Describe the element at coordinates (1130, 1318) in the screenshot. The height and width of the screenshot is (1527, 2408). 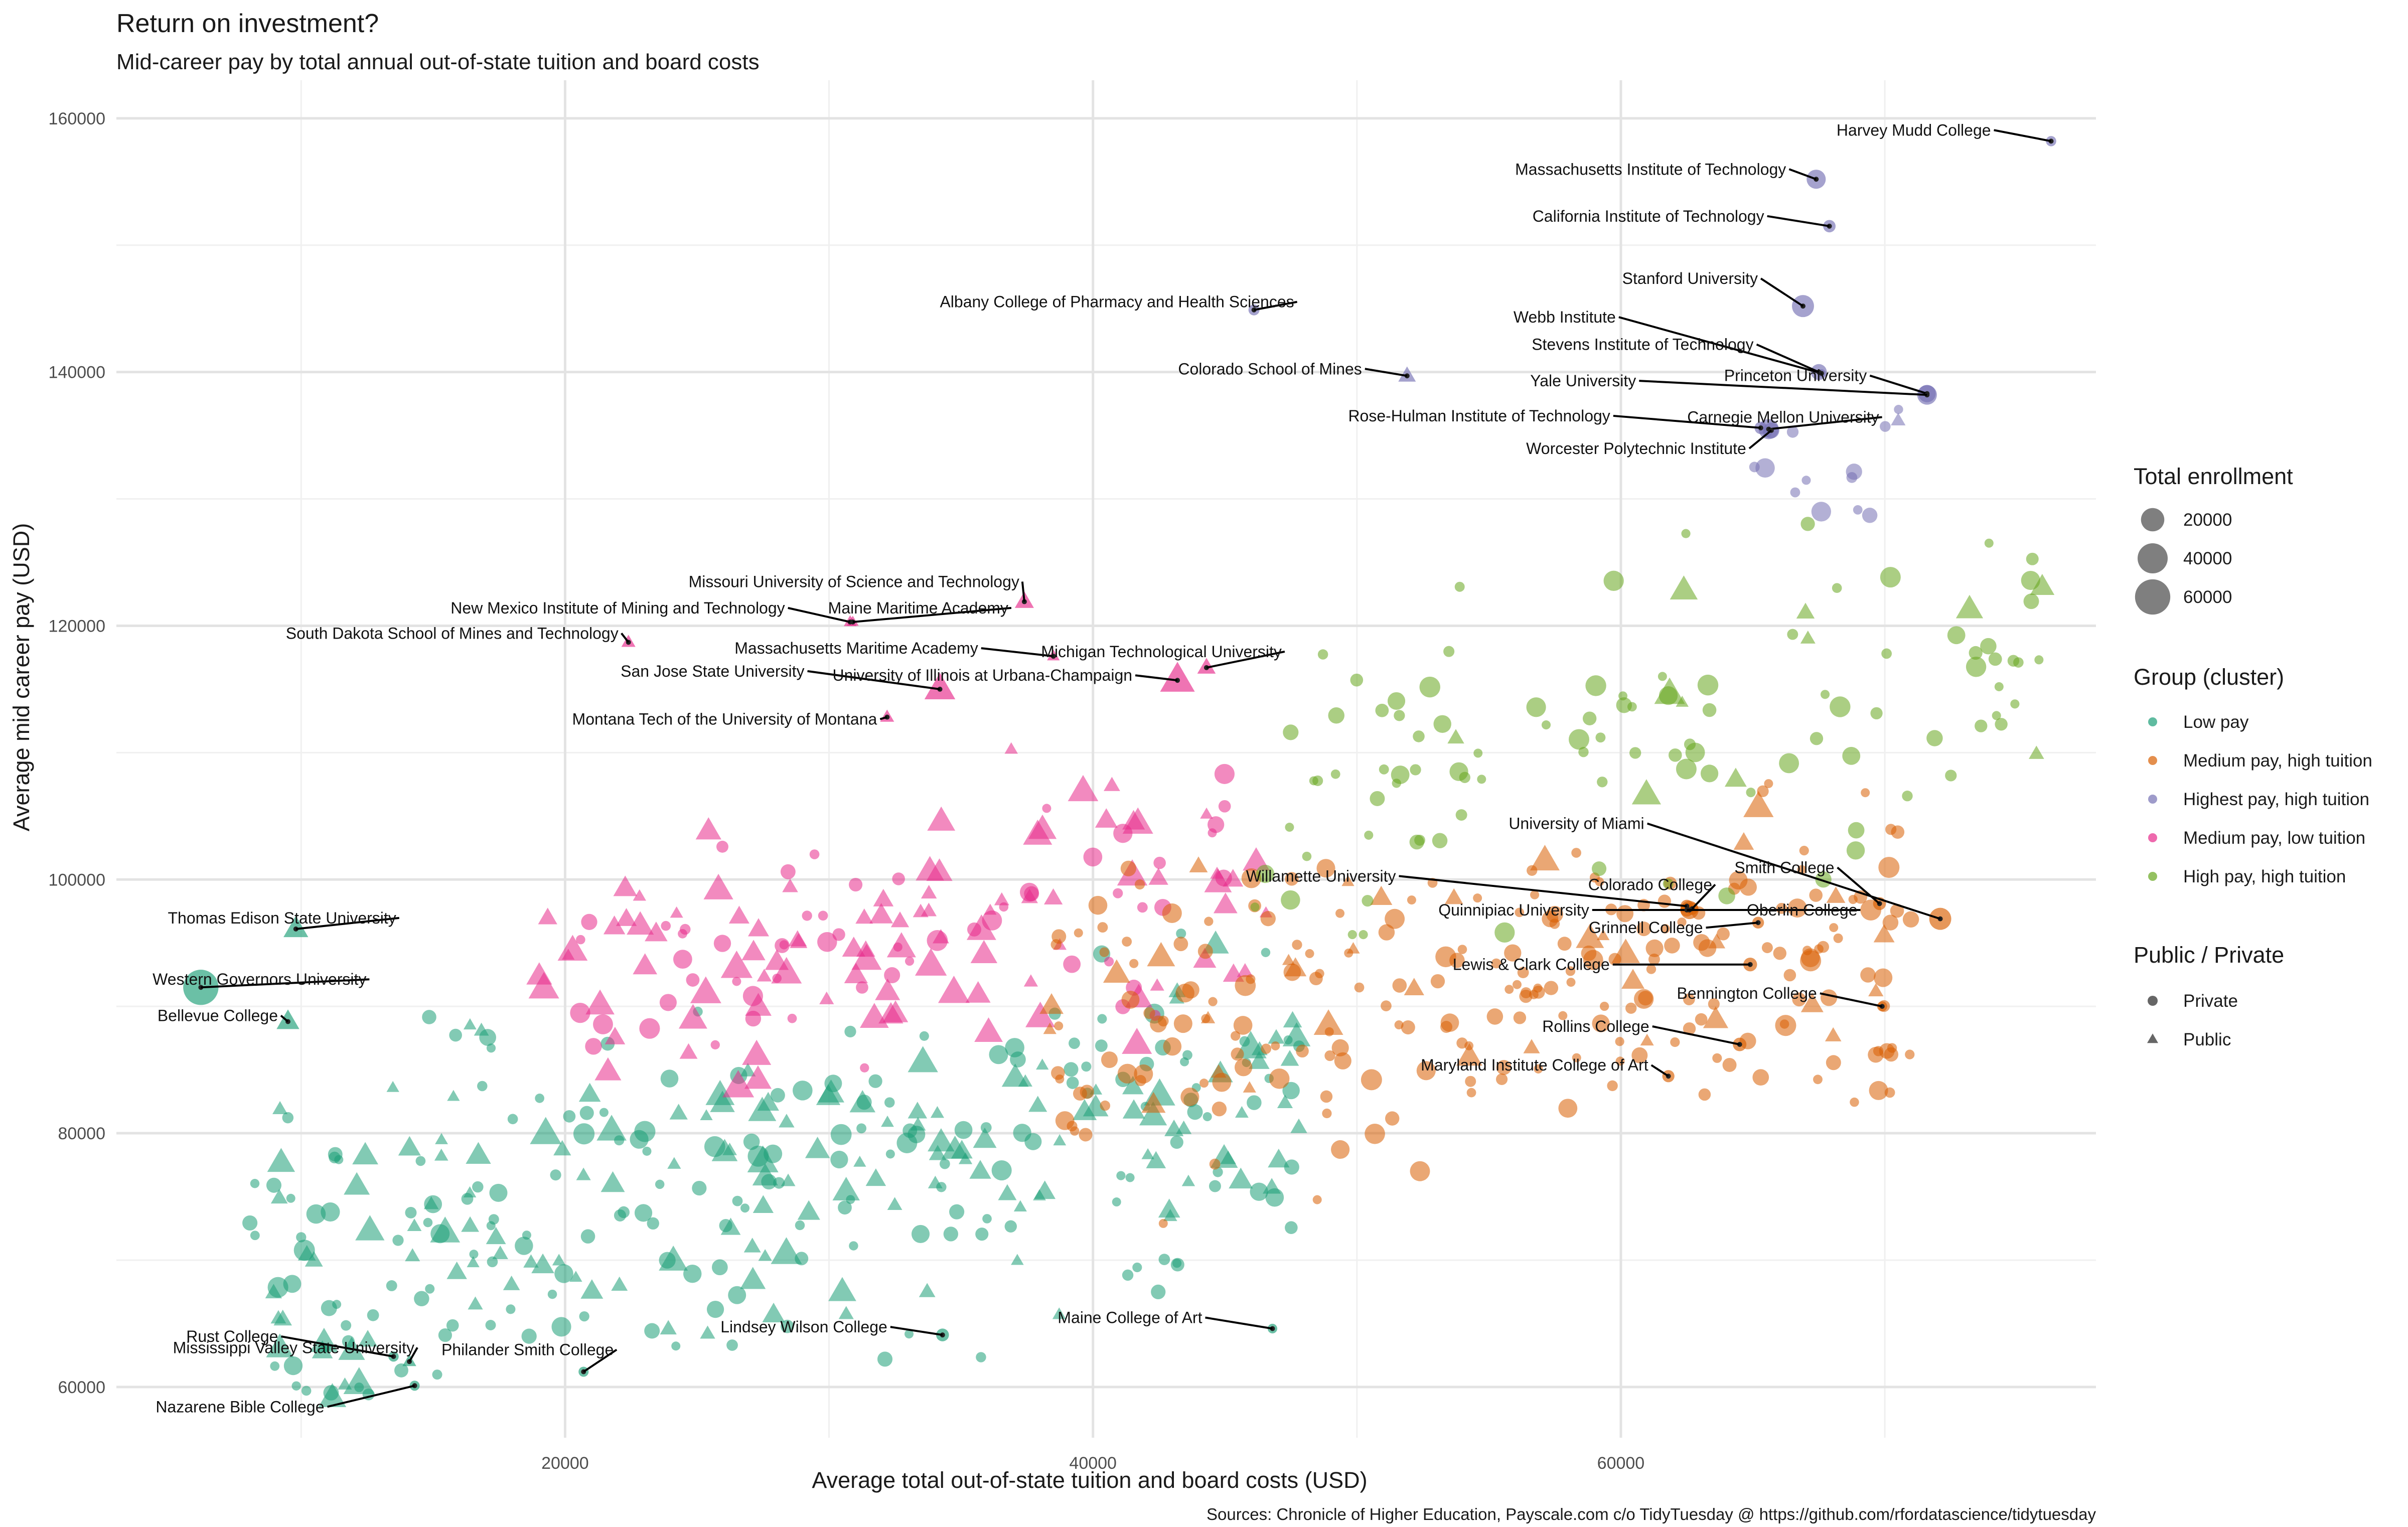
I see `point-label: Maine College of Art` at that location.